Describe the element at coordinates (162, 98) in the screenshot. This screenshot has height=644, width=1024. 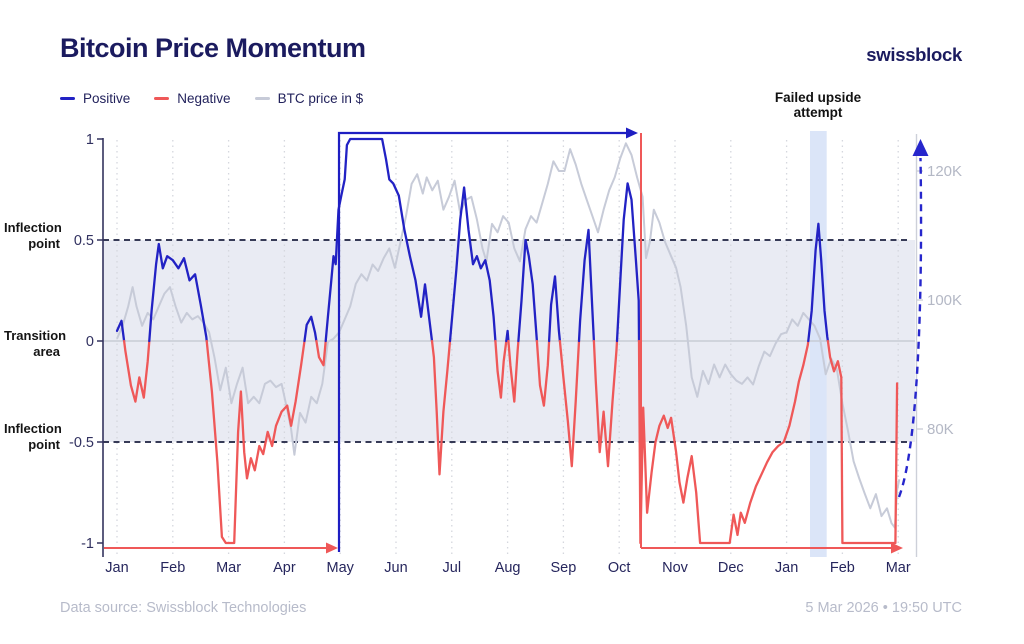
I see `negative-line-swatch-icon` at that location.